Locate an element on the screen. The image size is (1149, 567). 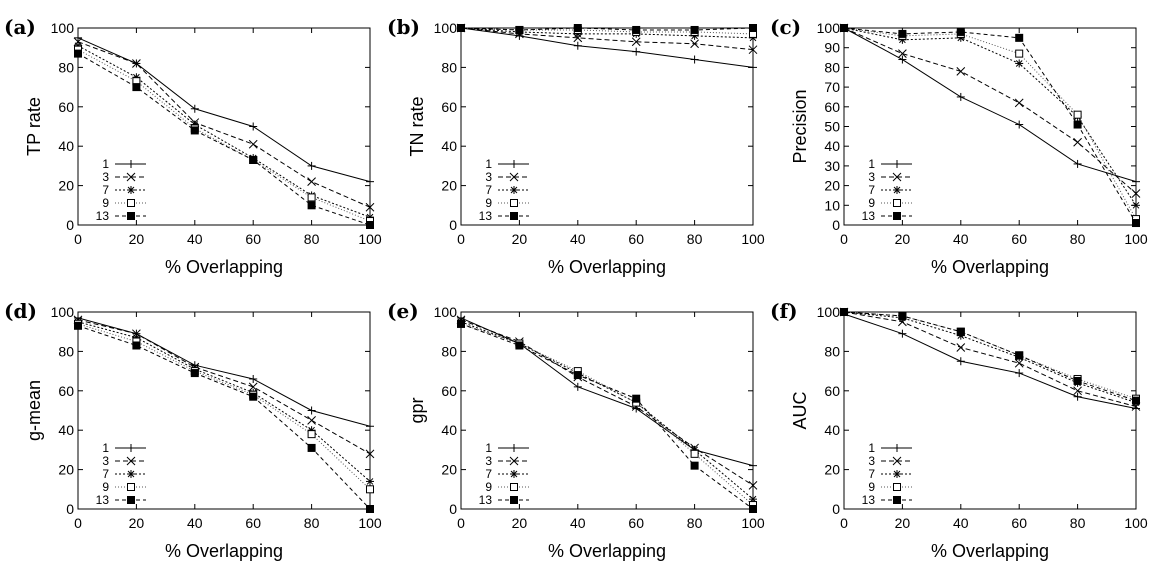
y-tick-label: 50 is located at coordinates (832, 127).